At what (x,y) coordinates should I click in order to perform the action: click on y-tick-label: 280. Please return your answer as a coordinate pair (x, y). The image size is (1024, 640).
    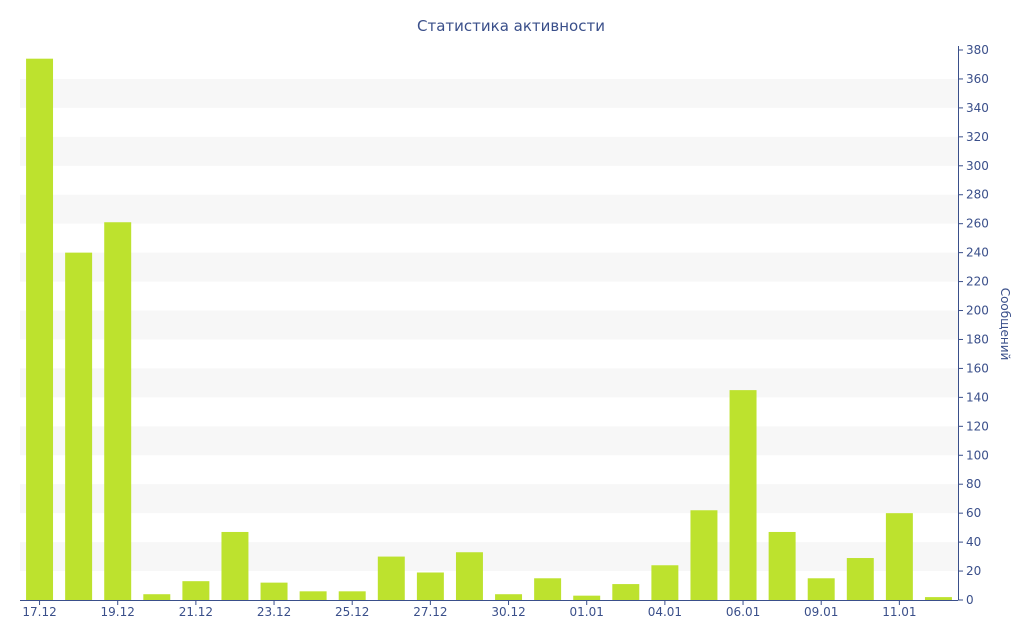
    Looking at the image, I should click on (977, 195).